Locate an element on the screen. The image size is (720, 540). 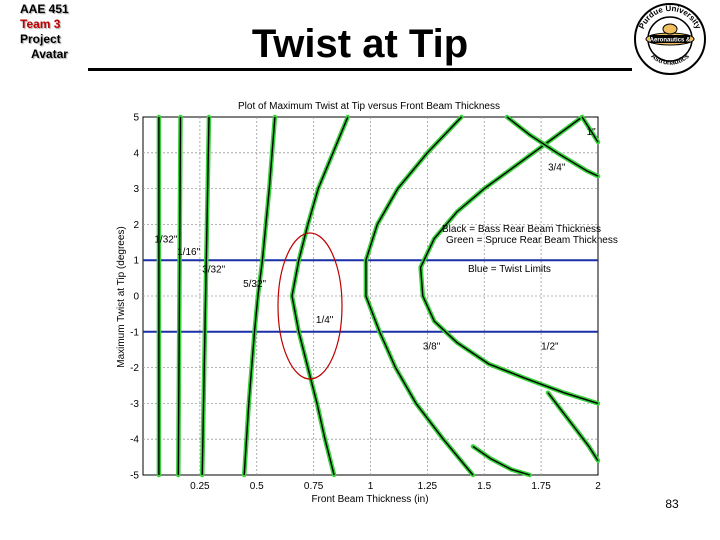
y-tick-label: -3 is located at coordinates (134, 404).